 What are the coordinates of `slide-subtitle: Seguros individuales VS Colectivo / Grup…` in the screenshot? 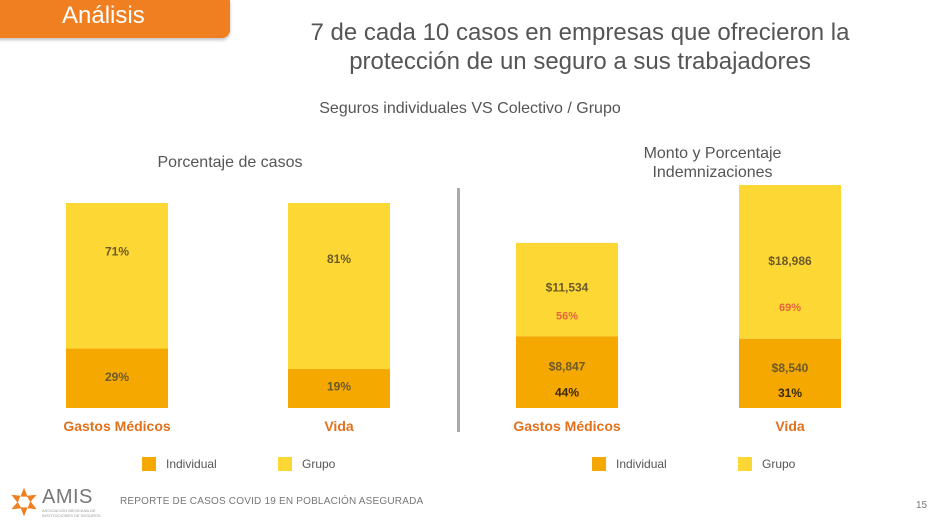 It's located at (470, 108).